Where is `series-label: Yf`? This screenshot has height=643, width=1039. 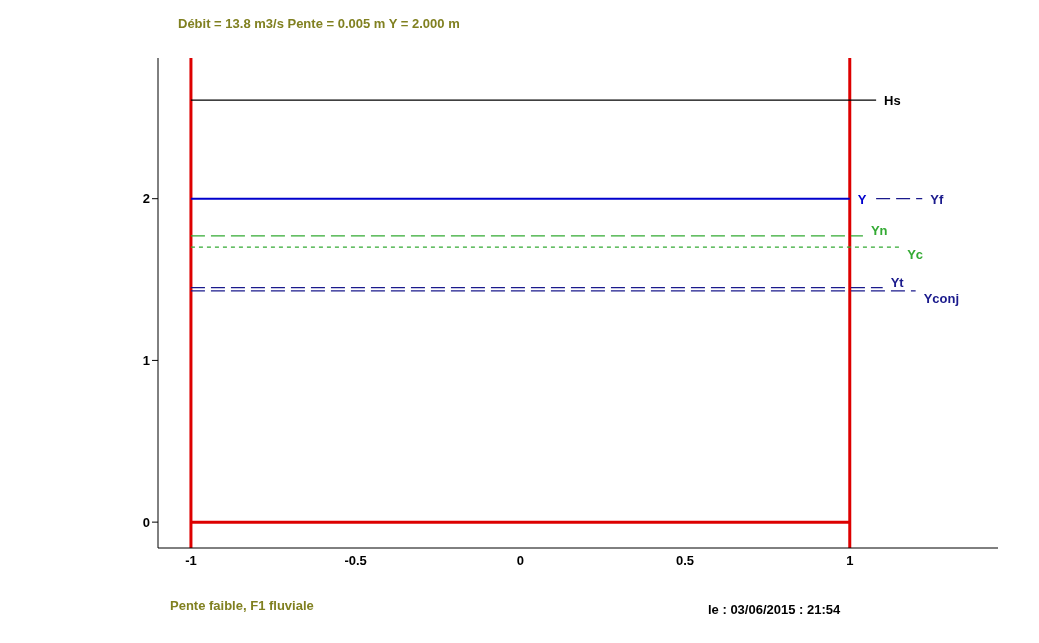
series-label: Yf is located at coordinates (937, 199).